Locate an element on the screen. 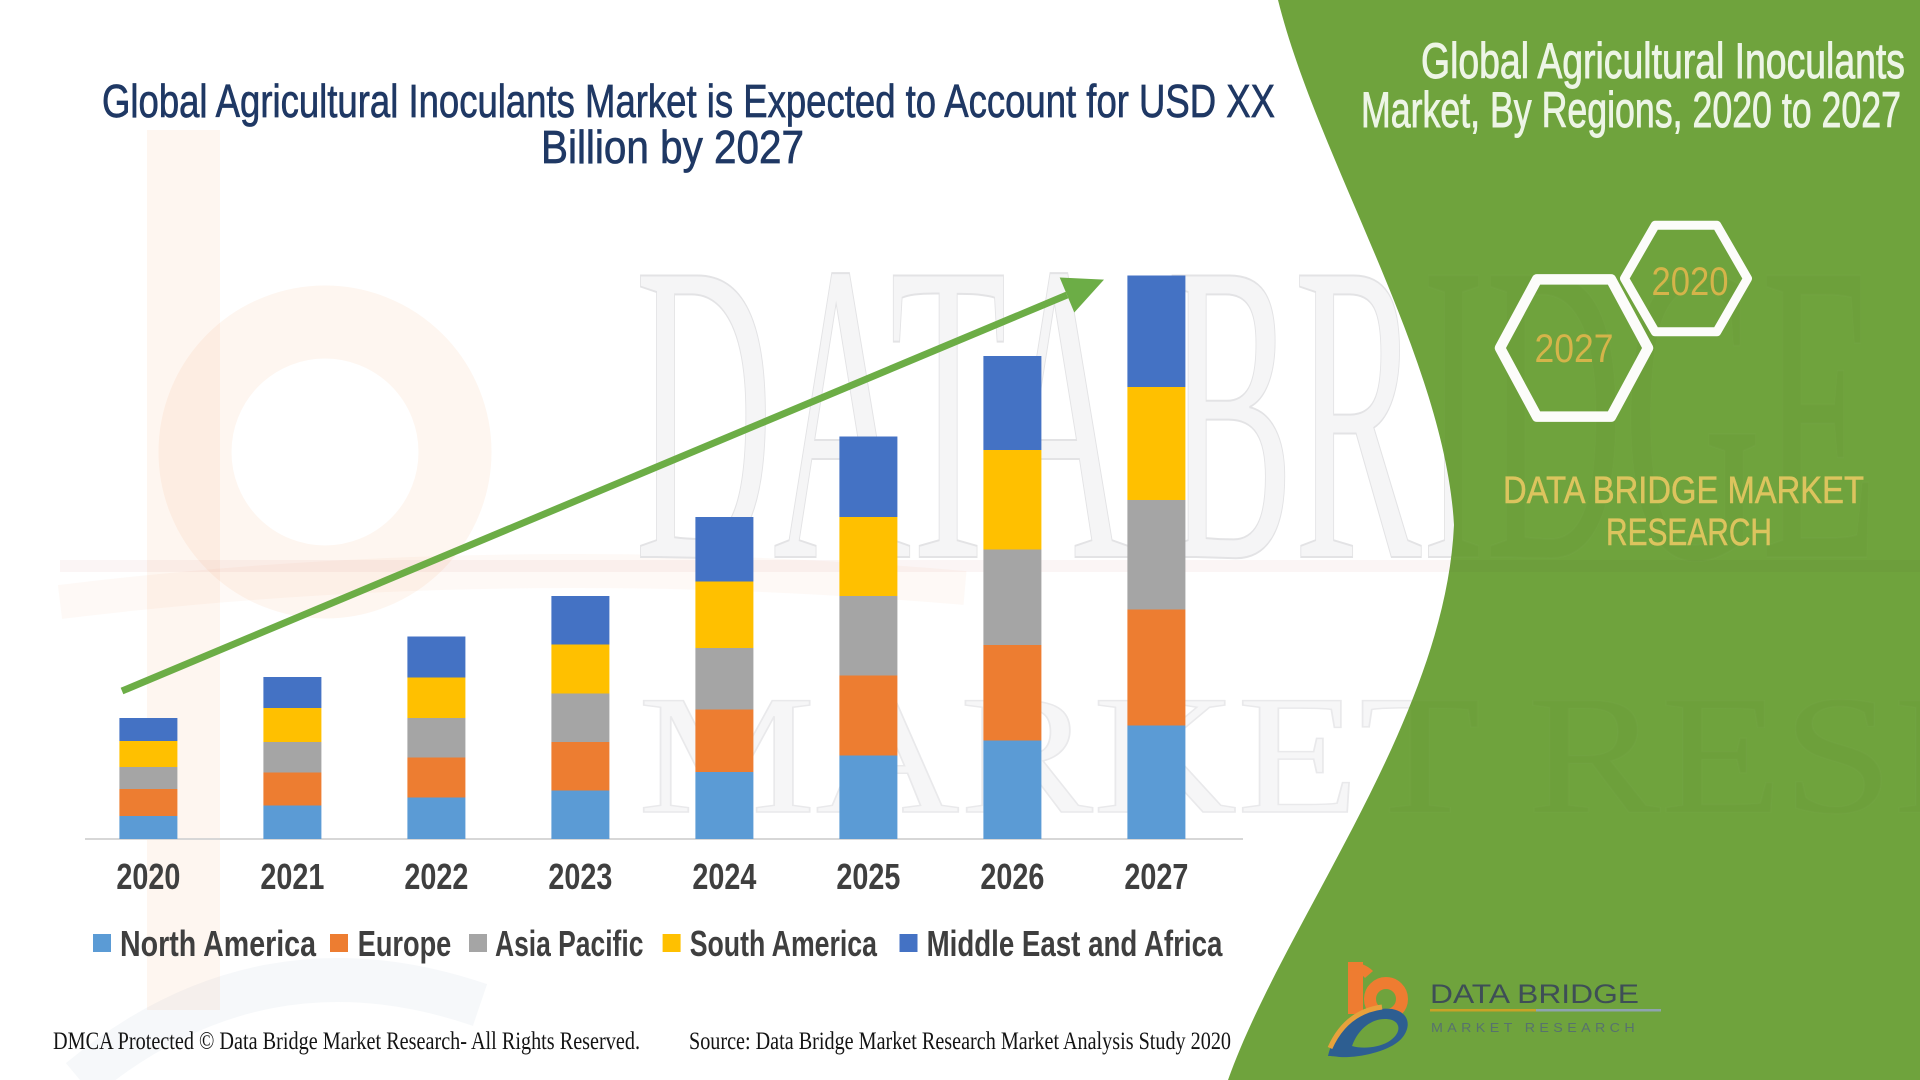 The image size is (1920, 1080). svg-text: 2022 is located at coordinates (436, 876).